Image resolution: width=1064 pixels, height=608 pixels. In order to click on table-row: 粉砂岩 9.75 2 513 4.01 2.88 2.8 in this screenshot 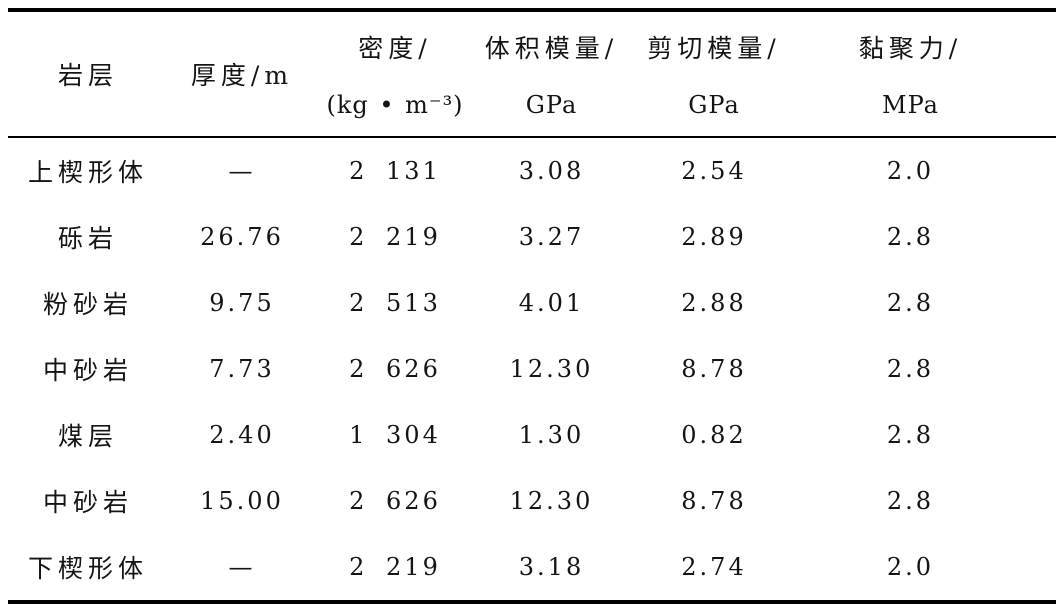, I will do `click(532, 303)`.